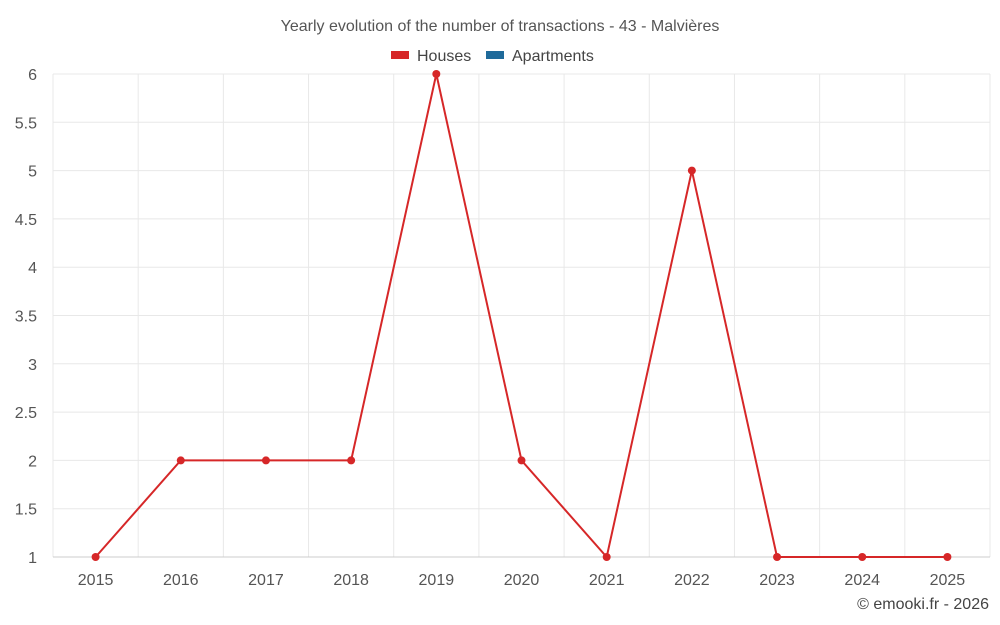  I want to click on y-tick-label: 4.5, so click(26, 220).